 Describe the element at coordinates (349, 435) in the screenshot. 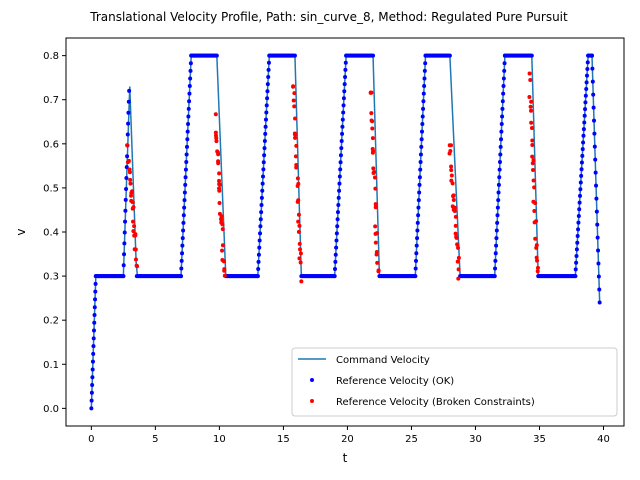

I see `x-axis: 0 5 10 15 20 25 30 35 40` at that location.